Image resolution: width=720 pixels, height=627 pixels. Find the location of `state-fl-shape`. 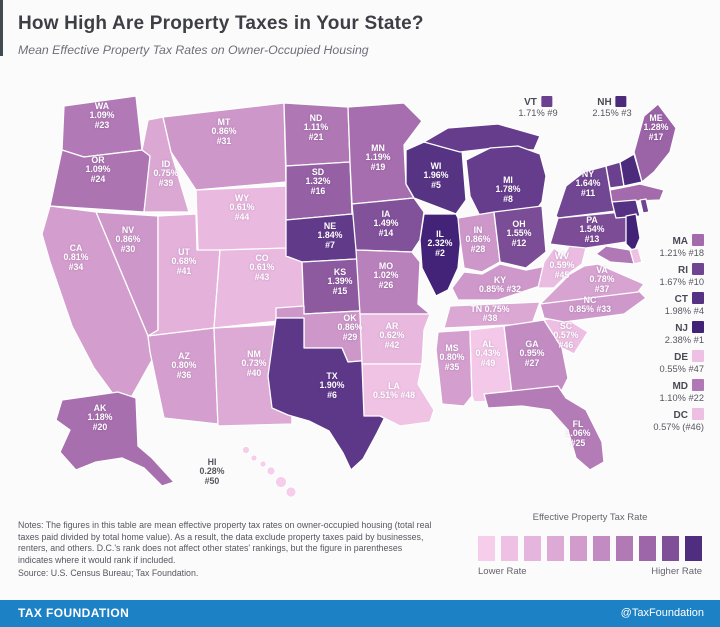

state-fl-shape is located at coordinates (544, 428).